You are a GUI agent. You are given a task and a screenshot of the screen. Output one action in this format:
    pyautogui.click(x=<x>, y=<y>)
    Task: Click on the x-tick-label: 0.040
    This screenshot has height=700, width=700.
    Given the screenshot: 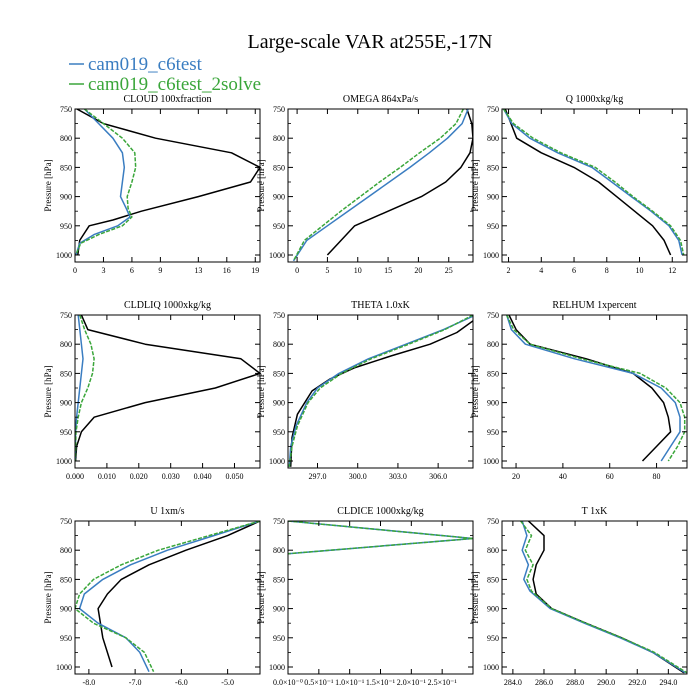 What is the action you would take?
    pyautogui.click(x=203, y=476)
    